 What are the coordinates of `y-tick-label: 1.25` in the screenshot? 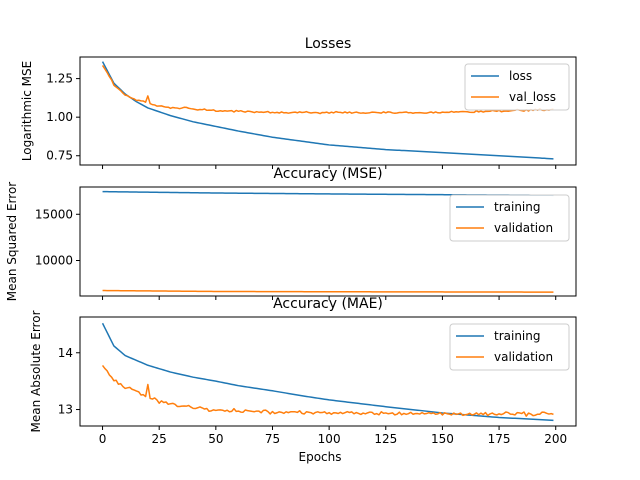 It's located at (59, 79).